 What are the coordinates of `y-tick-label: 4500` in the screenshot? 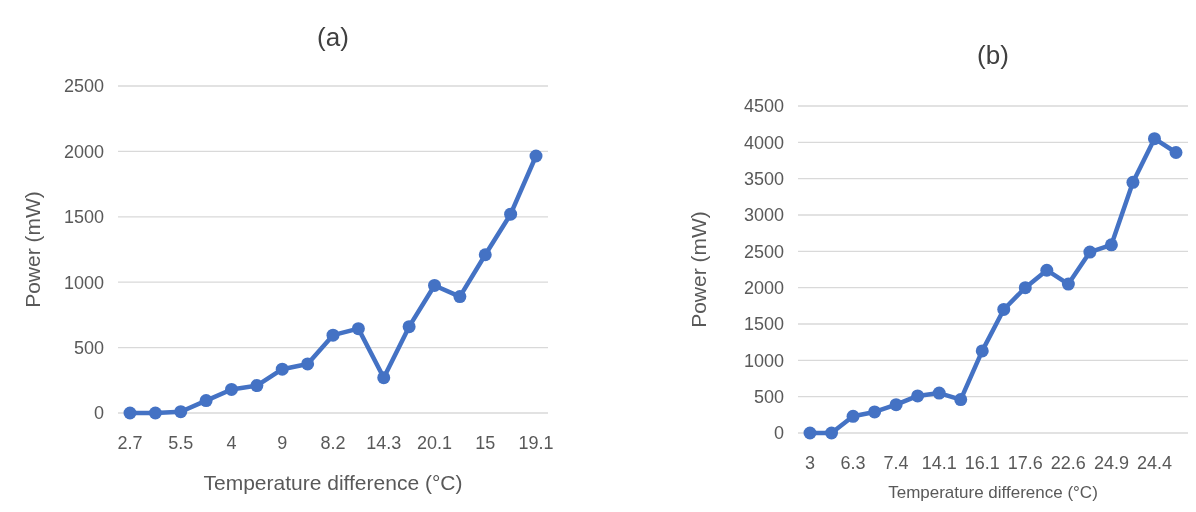 It's located at (763, 106).